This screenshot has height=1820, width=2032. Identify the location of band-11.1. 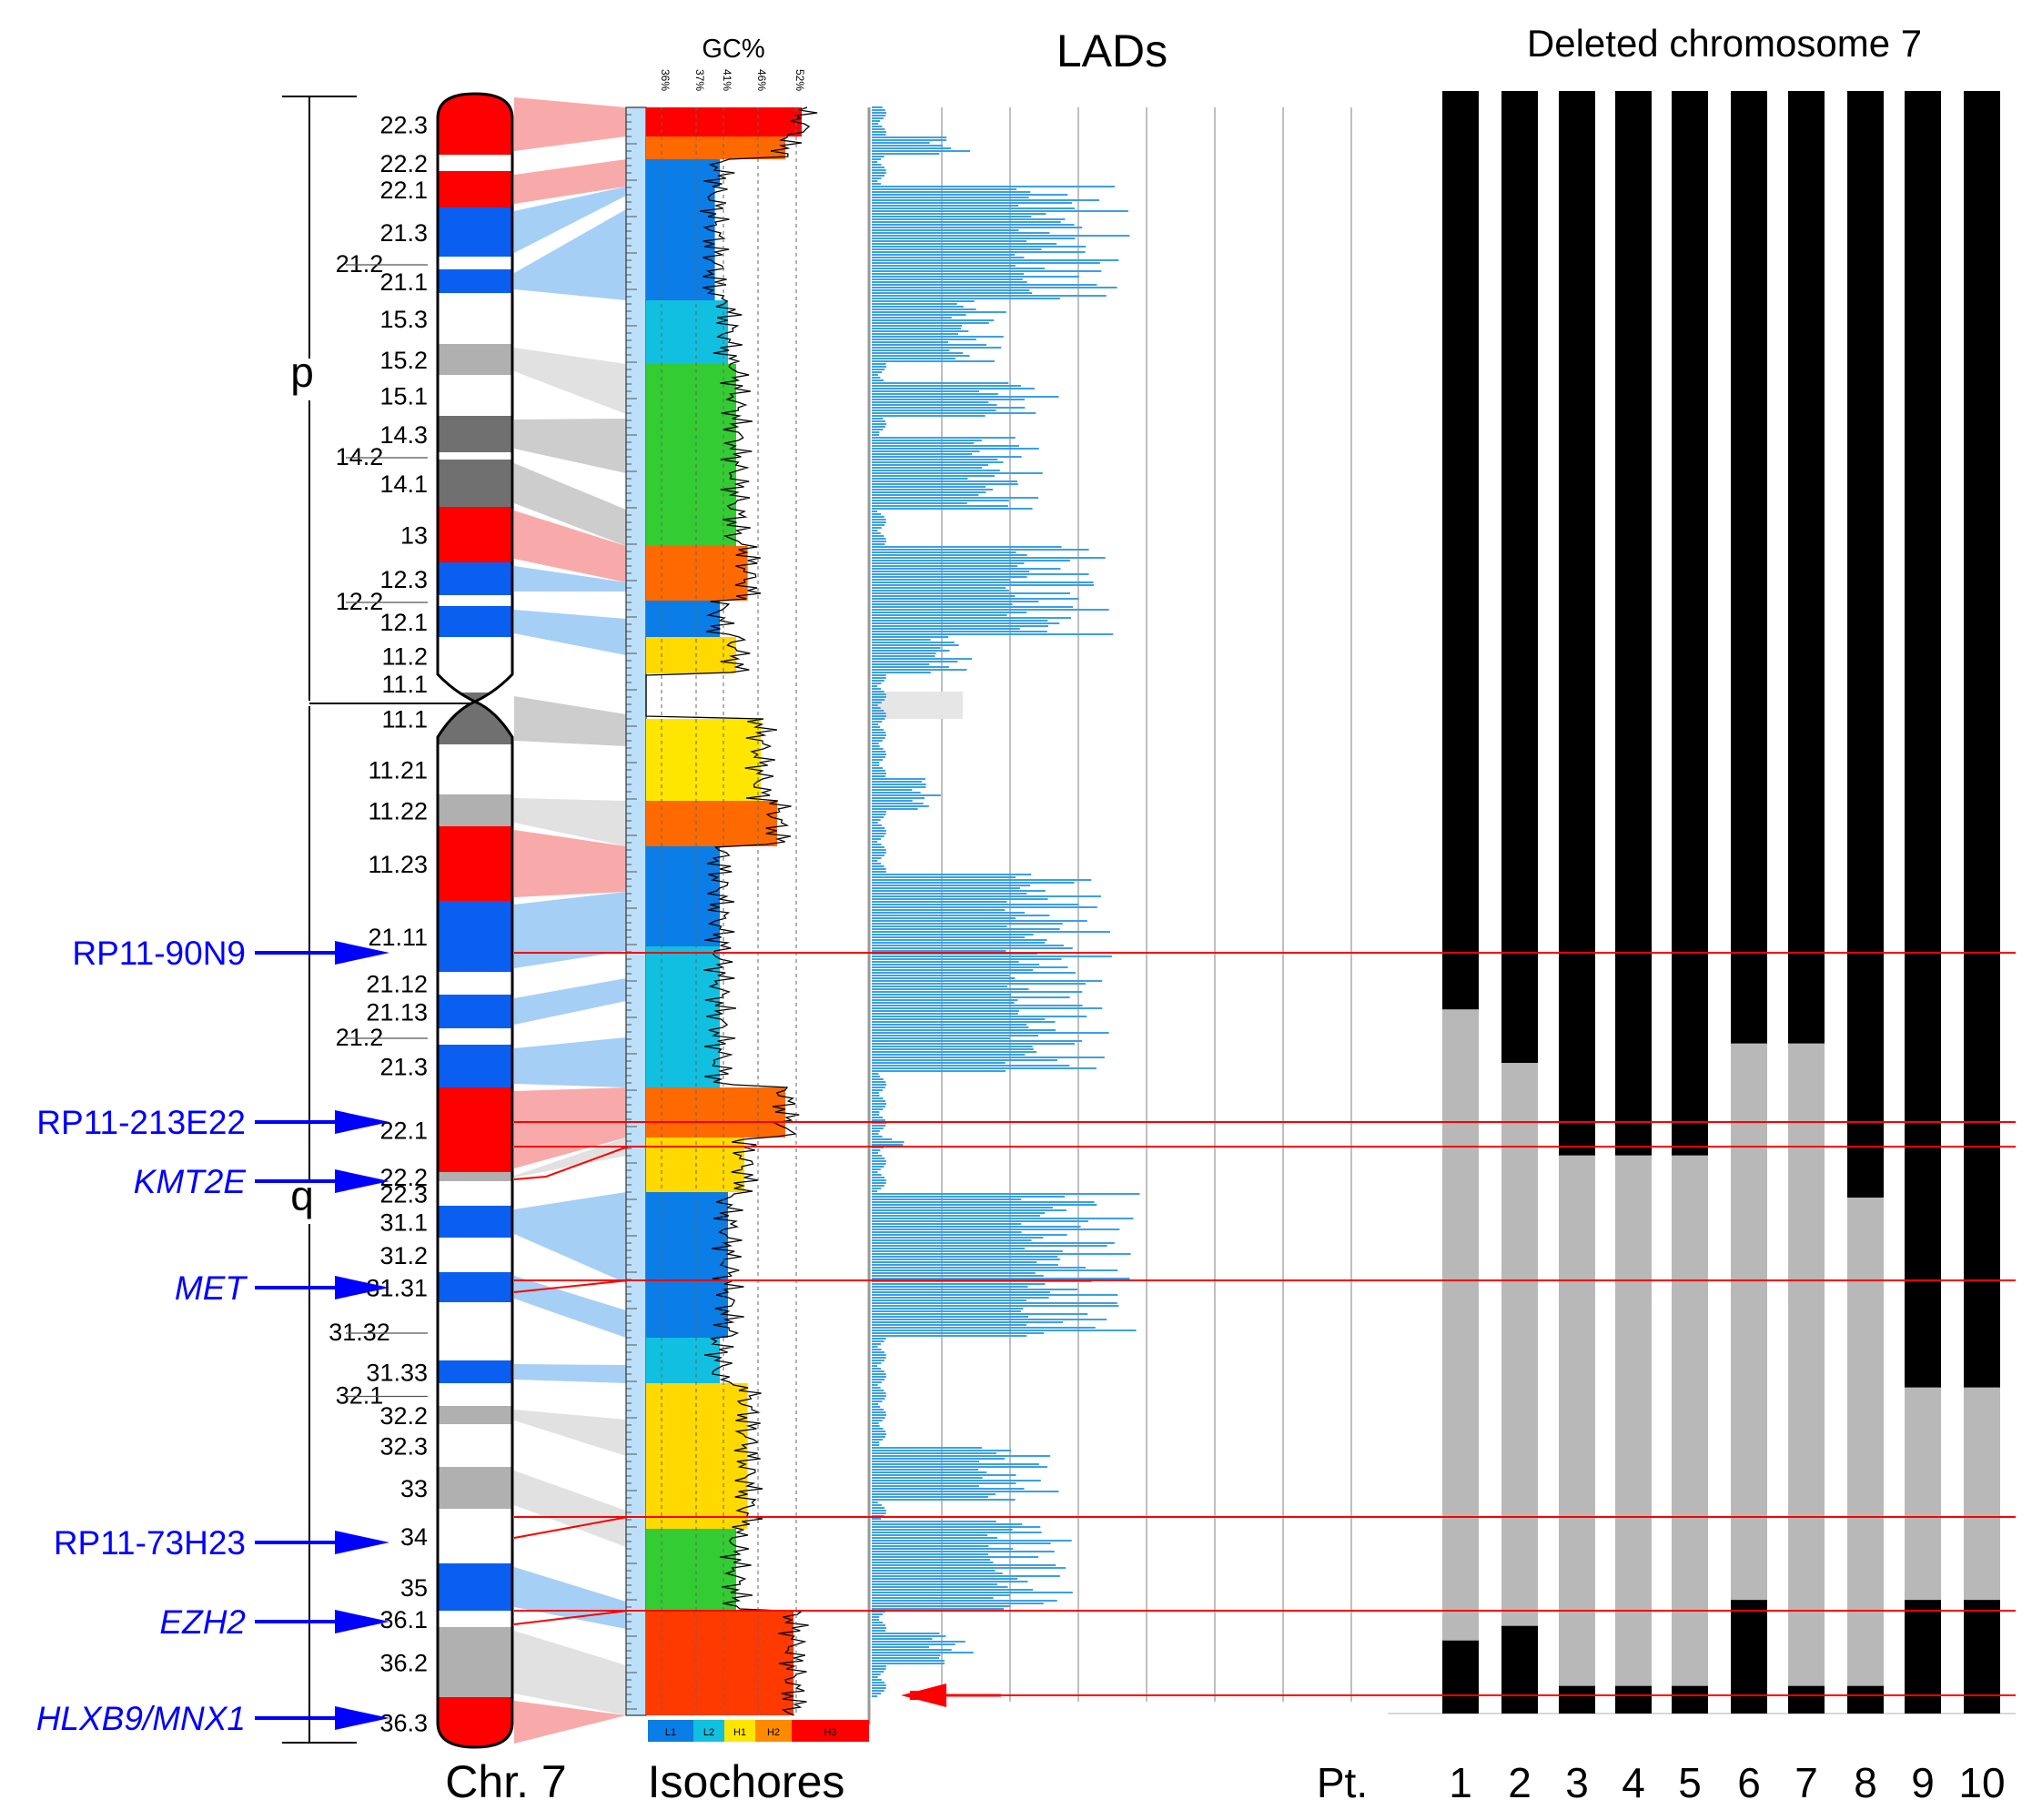
(475, 684).